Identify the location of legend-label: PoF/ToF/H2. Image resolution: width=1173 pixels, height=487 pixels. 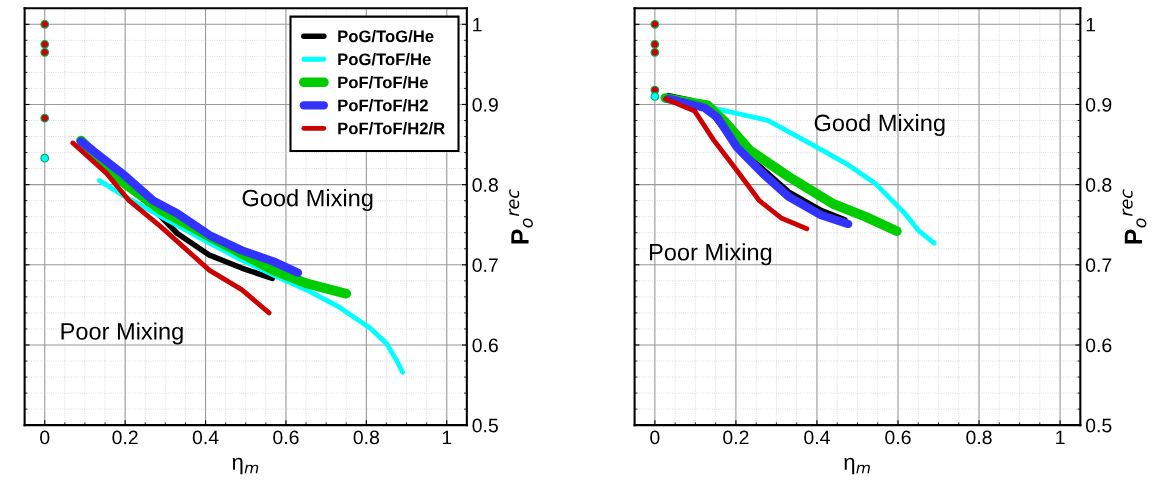
(383, 105).